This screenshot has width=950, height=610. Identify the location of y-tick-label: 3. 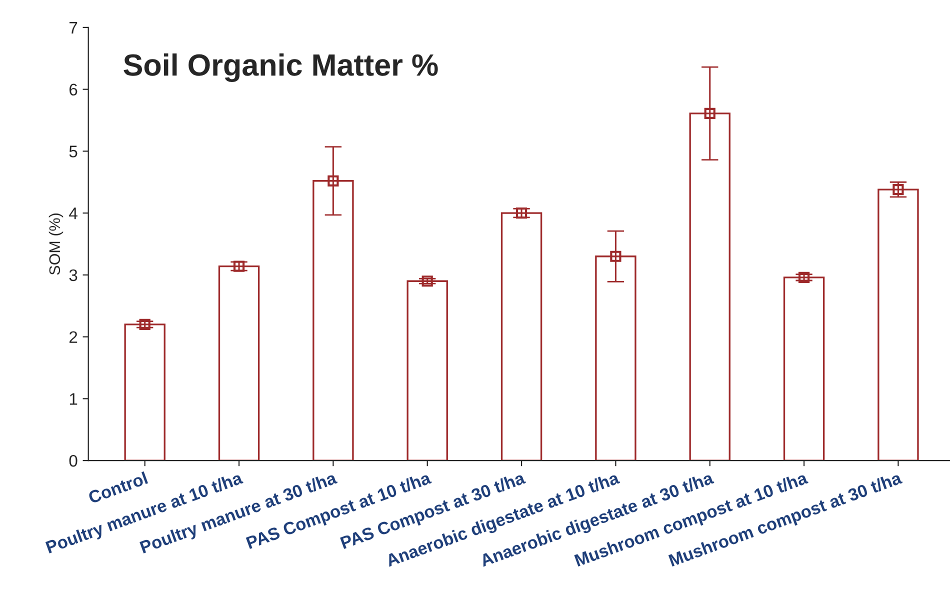
(73, 275).